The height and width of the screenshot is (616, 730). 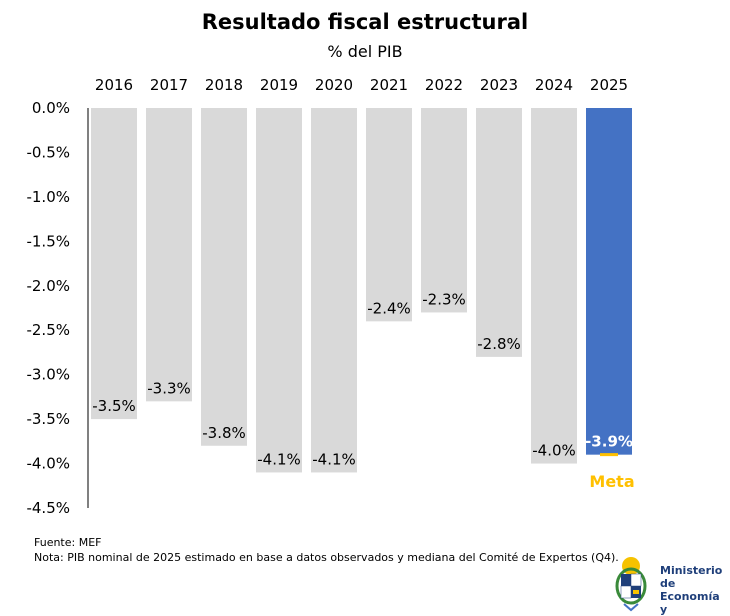 I want to click on chart-title: Resultado fiscal estructural, so click(x=365, y=22).